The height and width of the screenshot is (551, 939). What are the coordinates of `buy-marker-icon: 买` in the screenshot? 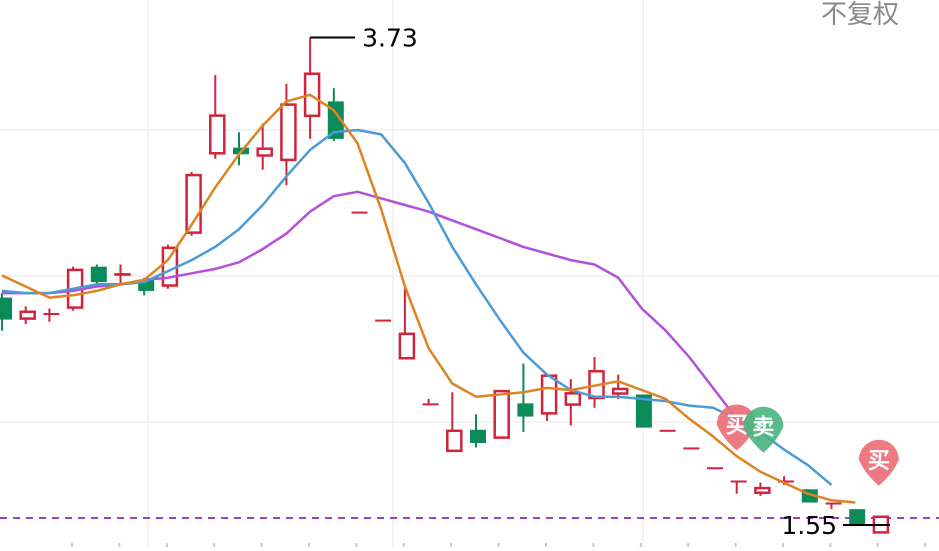 It's located at (879, 463).